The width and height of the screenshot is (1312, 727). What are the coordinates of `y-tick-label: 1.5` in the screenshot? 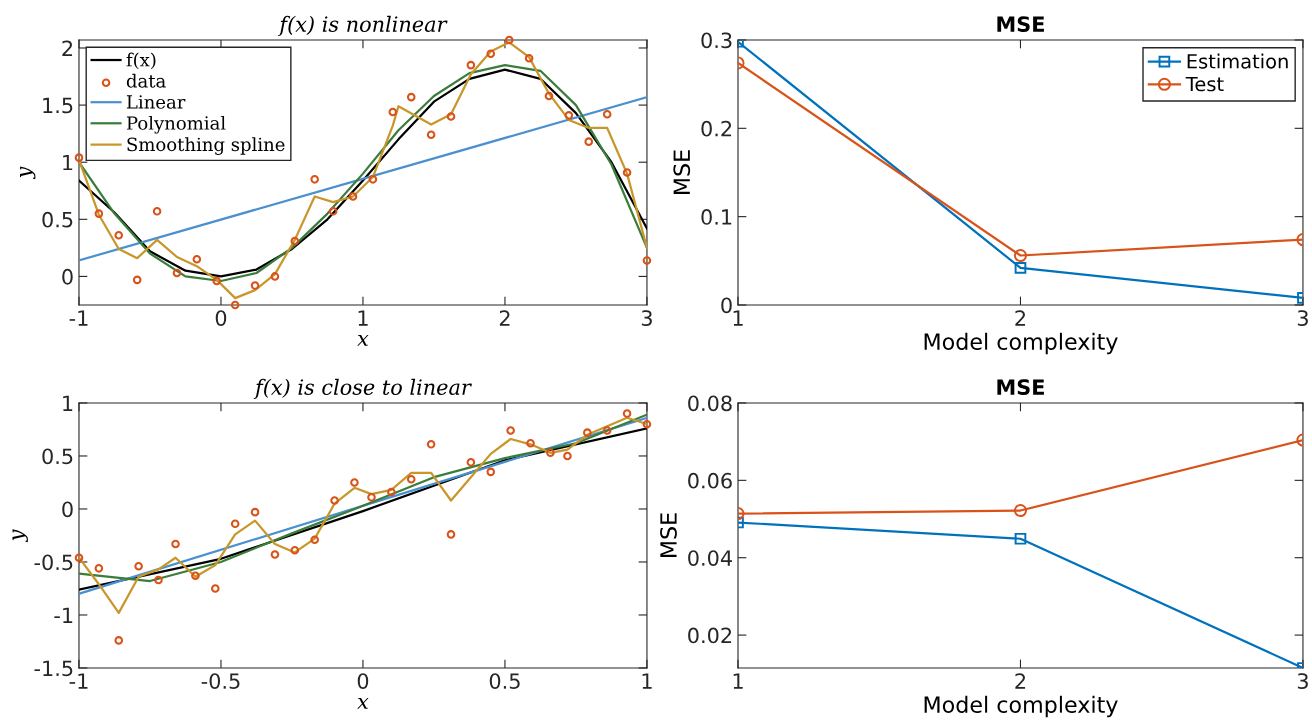 It's located at (58, 105).